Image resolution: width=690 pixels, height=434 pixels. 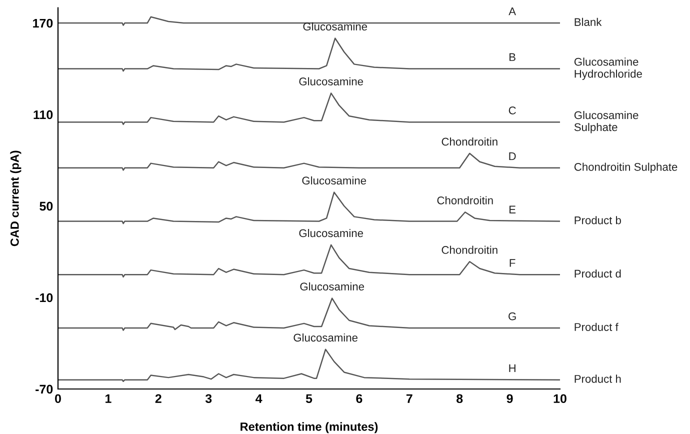 I want to click on x-axis-title: Retention time (minutes), so click(x=309, y=428).